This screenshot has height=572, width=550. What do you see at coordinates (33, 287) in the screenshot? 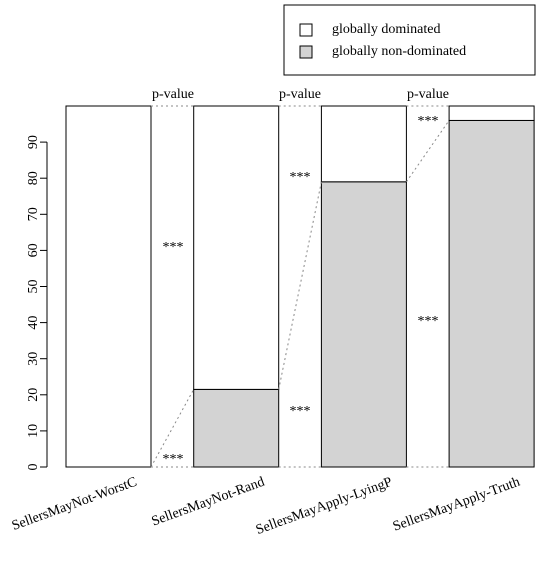
I see `y-tick-label: 50` at bounding box center [33, 287].